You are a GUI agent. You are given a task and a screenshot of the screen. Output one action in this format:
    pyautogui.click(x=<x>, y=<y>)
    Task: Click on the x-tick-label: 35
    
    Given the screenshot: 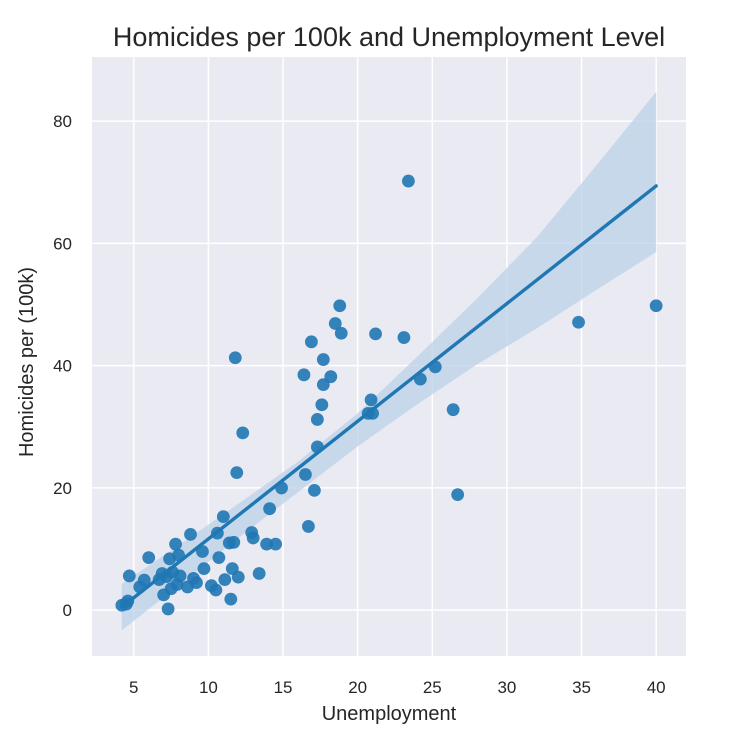 What is the action you would take?
    pyautogui.click(x=581, y=687)
    